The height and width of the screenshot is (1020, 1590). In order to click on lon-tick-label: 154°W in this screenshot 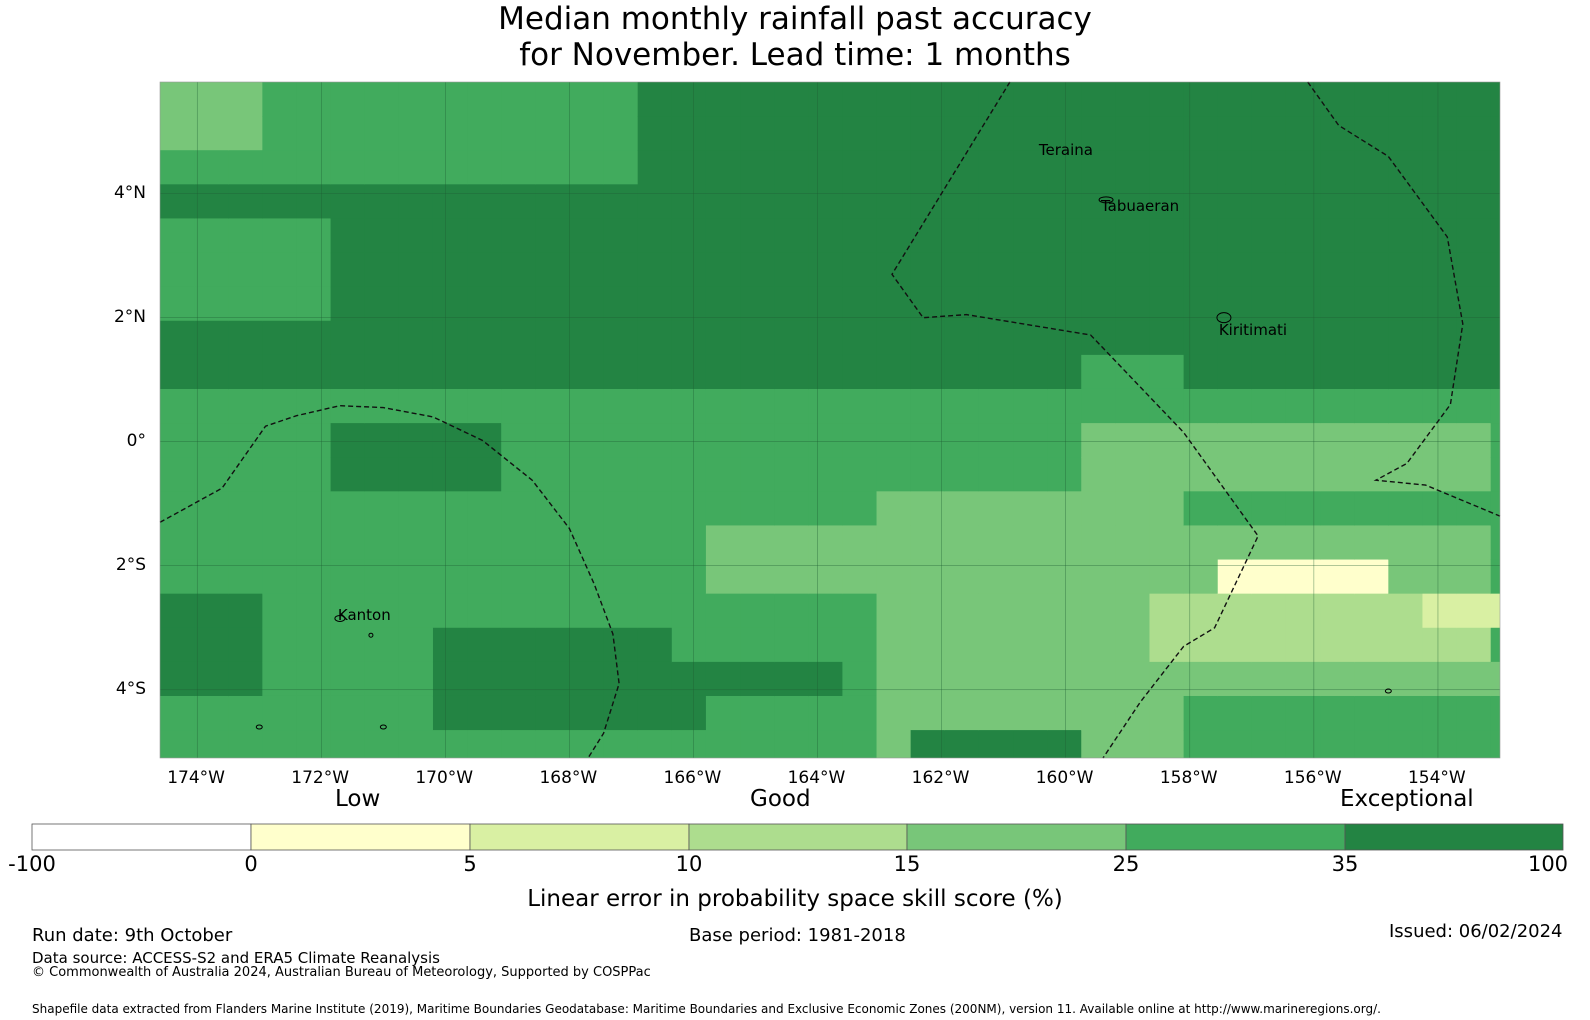, I will do `click(1436, 778)`.